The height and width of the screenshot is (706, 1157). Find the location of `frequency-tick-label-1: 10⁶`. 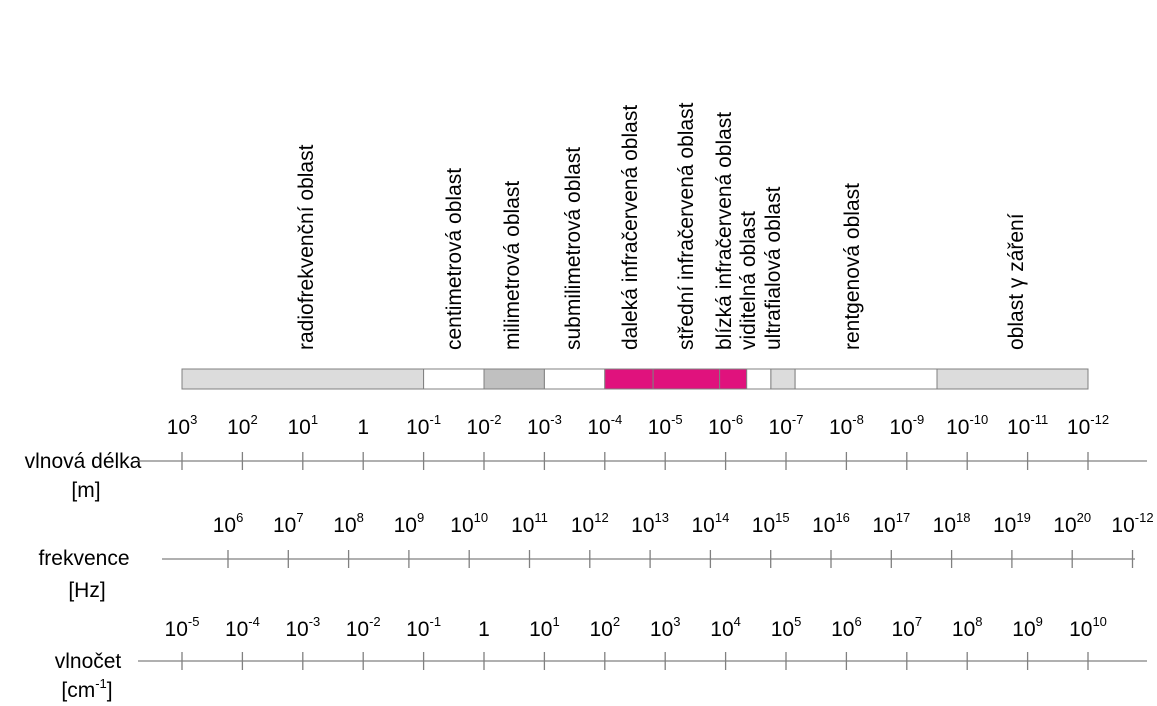

frequency-tick-label-1: 10⁶ is located at coordinates (228, 523).